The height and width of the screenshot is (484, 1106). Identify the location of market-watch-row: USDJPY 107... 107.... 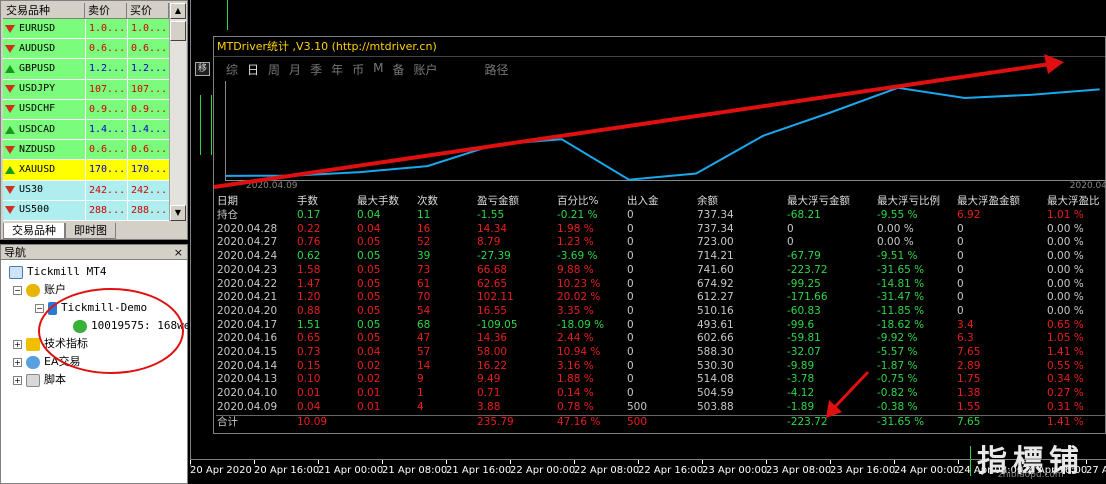
(86, 89).